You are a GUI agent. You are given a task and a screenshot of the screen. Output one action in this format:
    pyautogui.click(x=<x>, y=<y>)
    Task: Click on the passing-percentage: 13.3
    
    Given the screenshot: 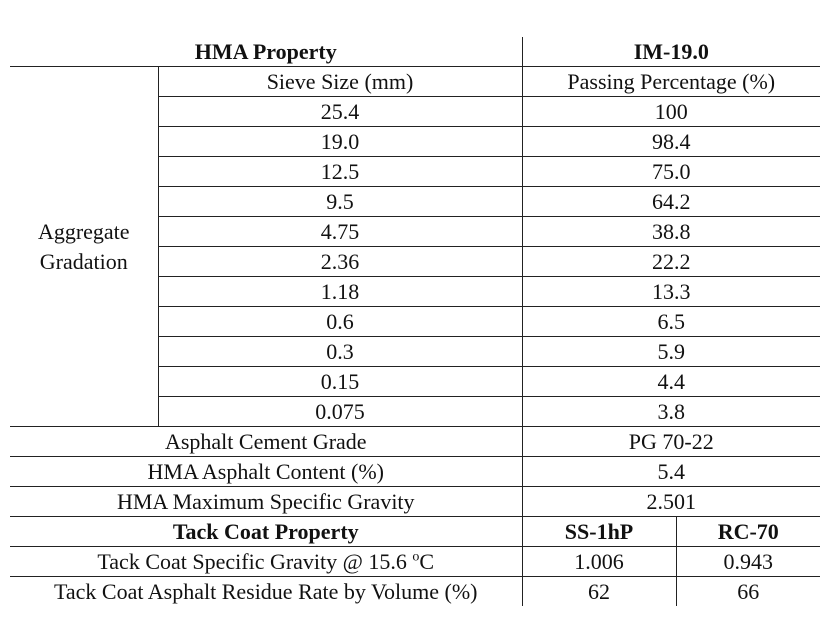 What is the action you would take?
    pyautogui.click(x=671, y=291)
    